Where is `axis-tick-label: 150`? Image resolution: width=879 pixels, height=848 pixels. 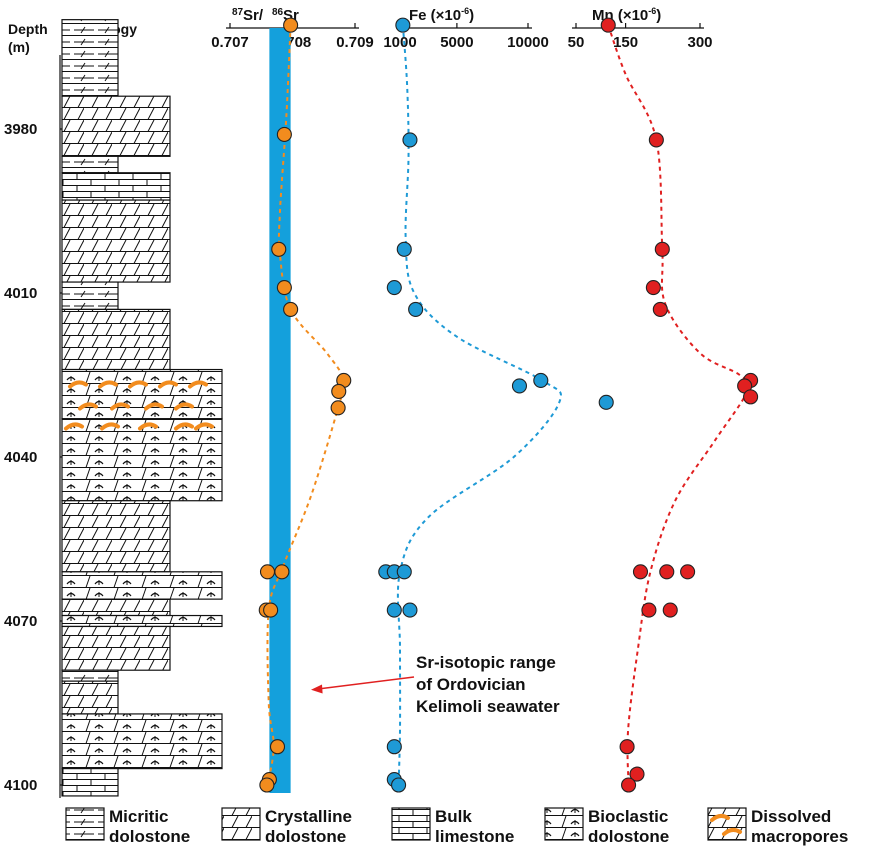
axis-tick-label: 150 is located at coordinates (625, 42).